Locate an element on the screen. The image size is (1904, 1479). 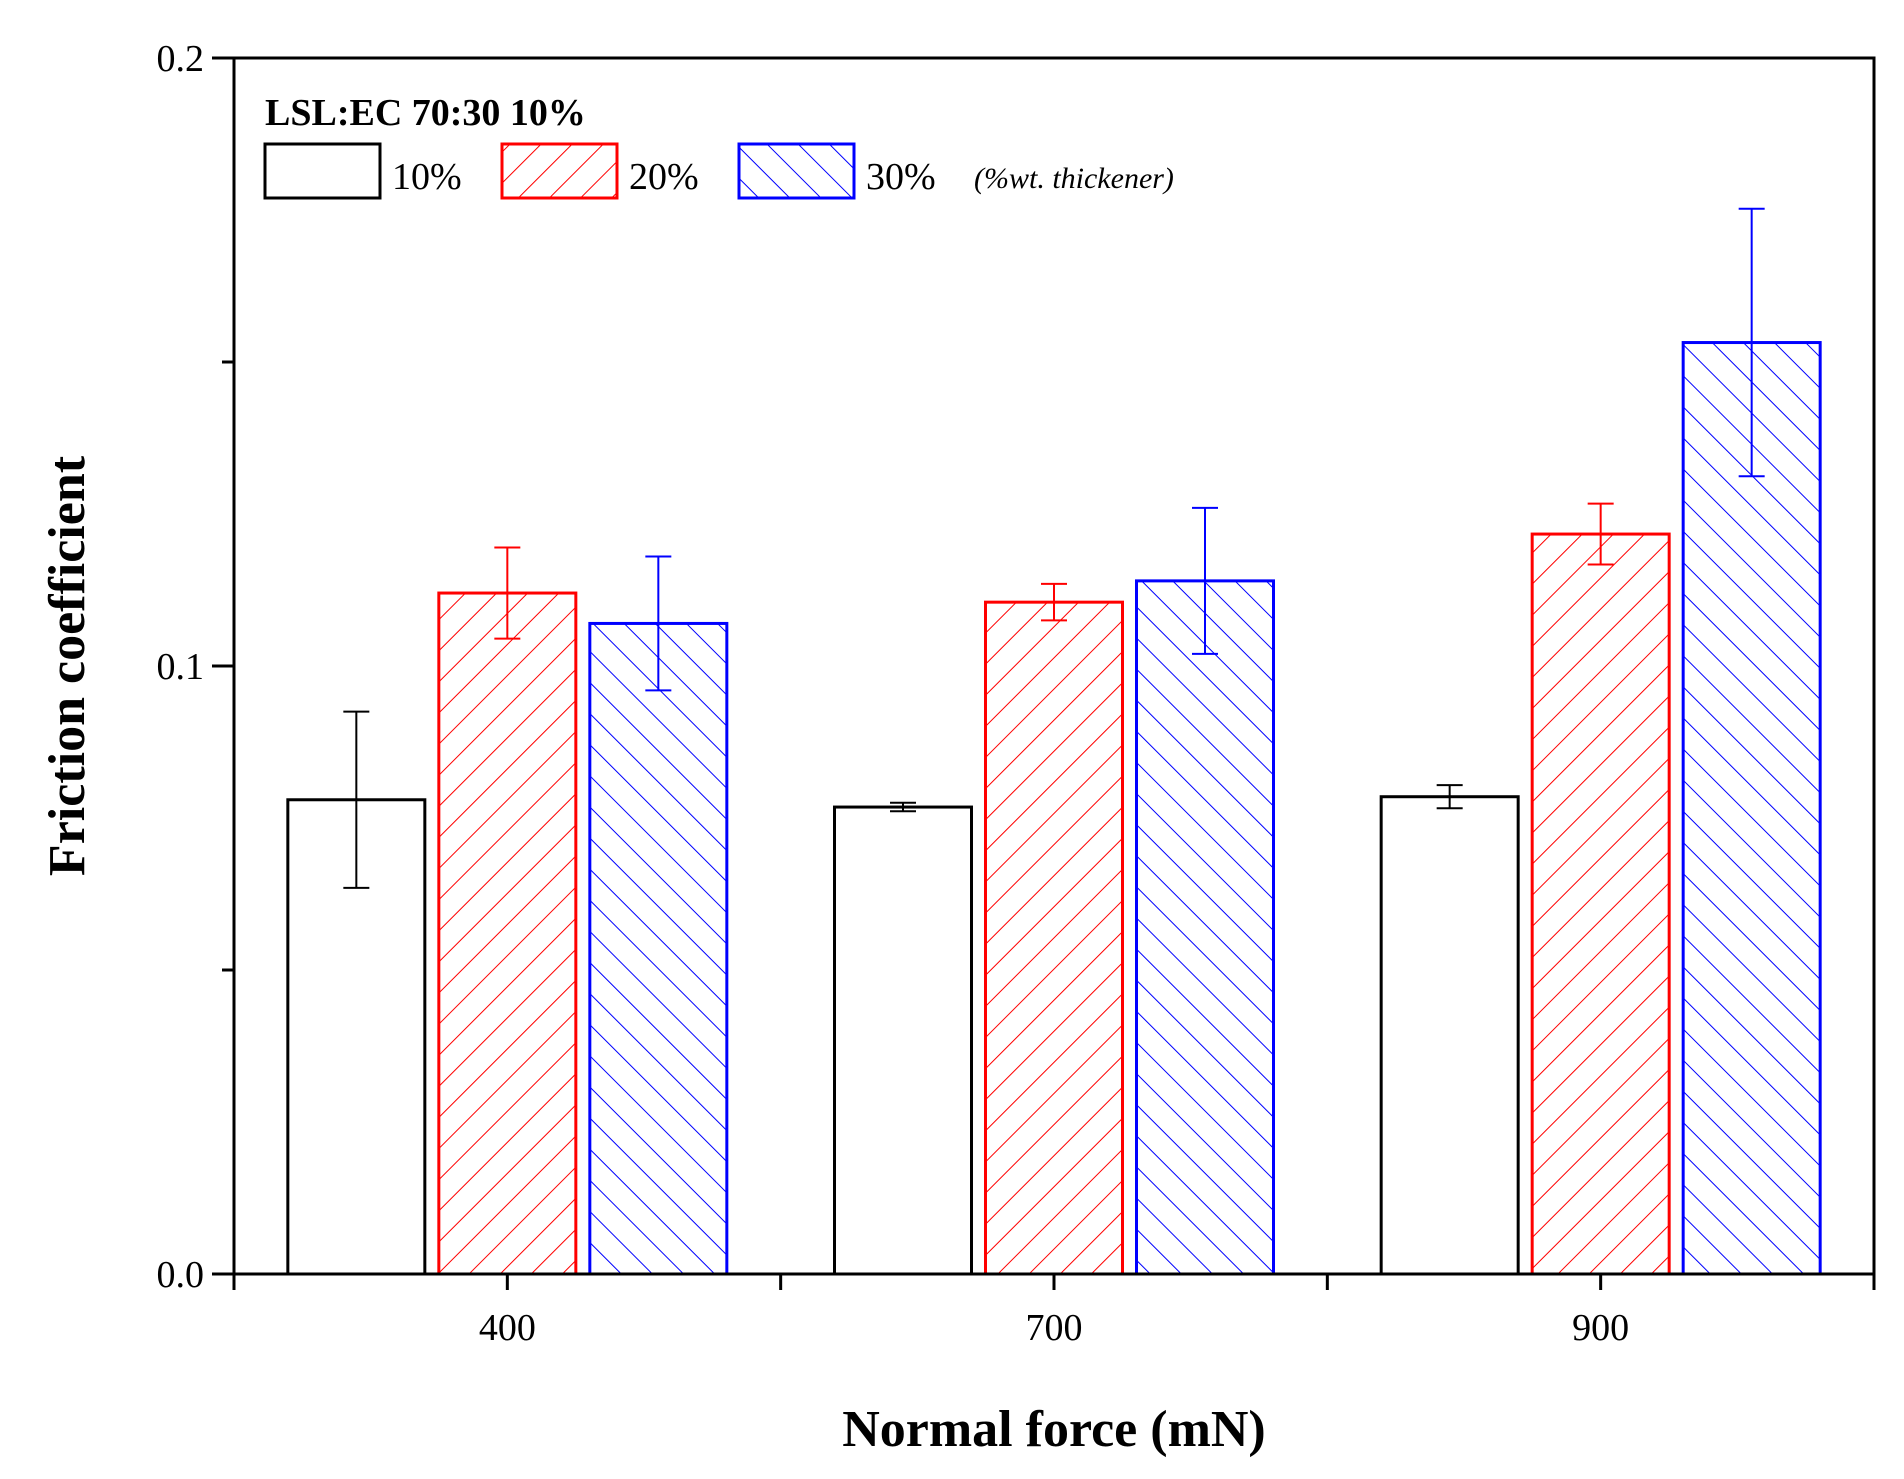
legend-label-30: 30% is located at coordinates (901, 177).